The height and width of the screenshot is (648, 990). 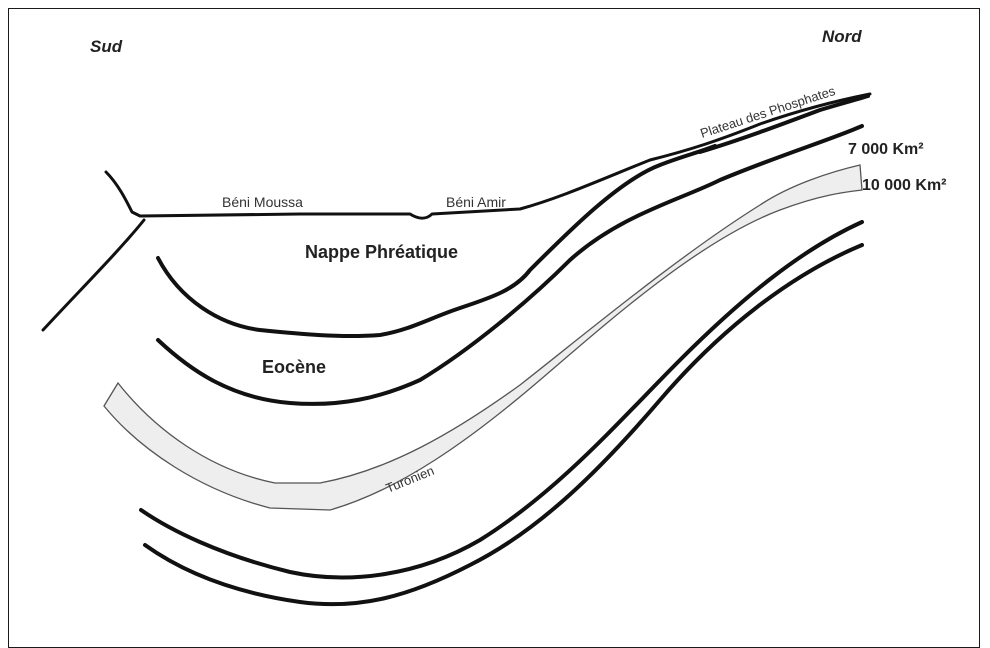 What do you see at coordinates (294, 367) in the screenshot?
I see `label-eocene: Eocène` at bounding box center [294, 367].